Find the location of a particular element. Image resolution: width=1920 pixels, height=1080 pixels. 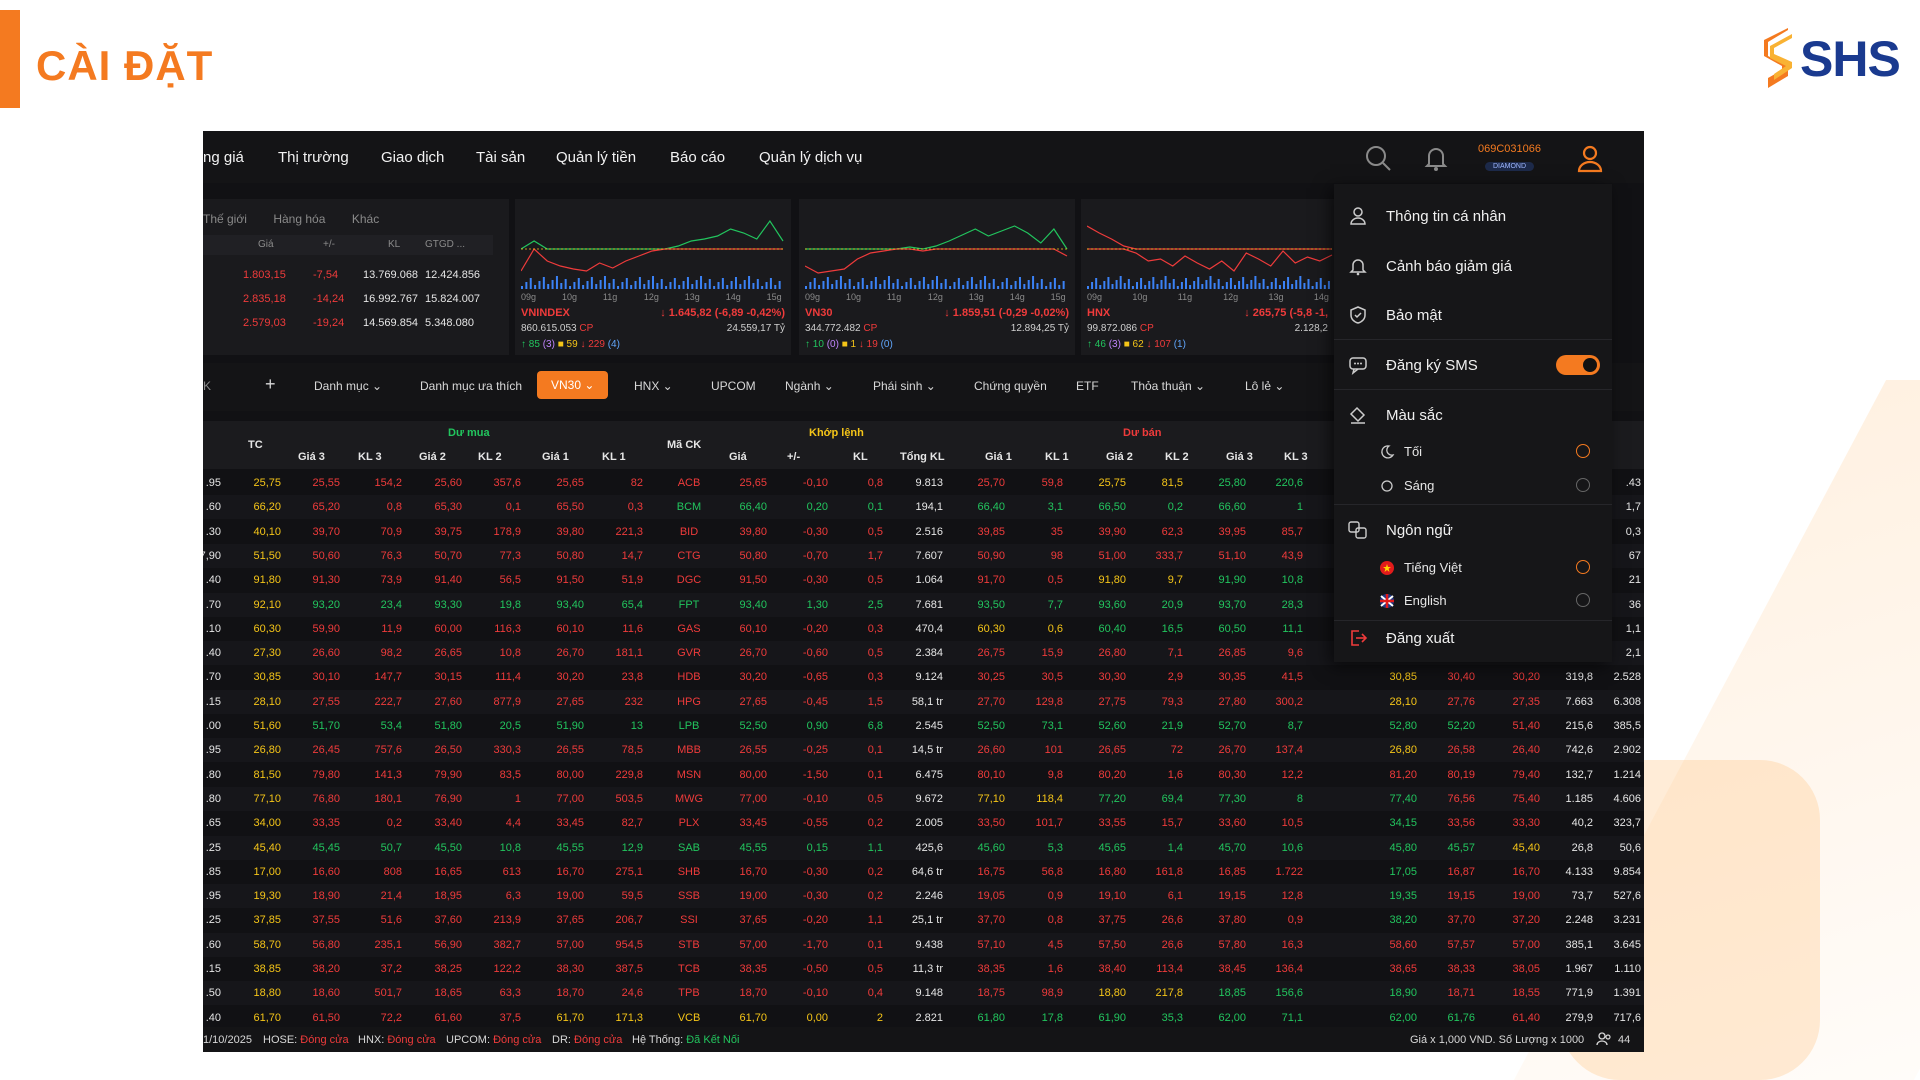

language-option-english: English is located at coordinates (1473, 600).